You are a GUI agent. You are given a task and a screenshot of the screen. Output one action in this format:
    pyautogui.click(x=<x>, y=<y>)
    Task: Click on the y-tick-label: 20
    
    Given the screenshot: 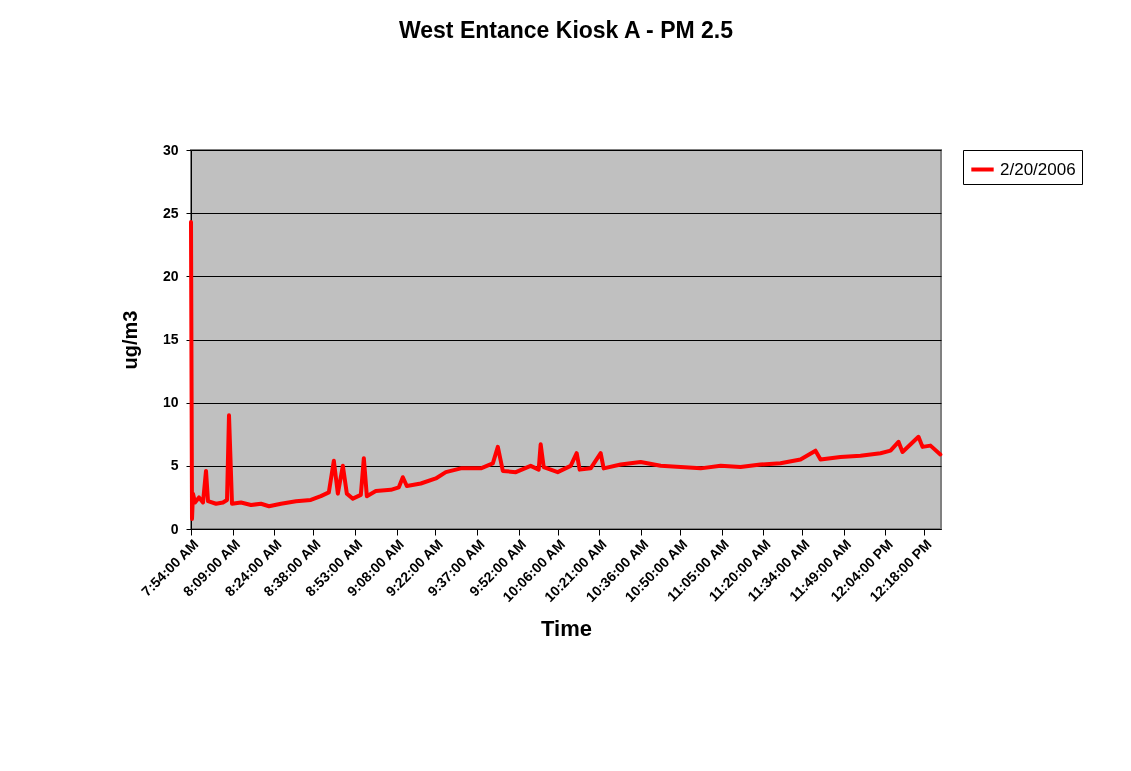 What is the action you would take?
    pyautogui.click(x=170, y=275)
    